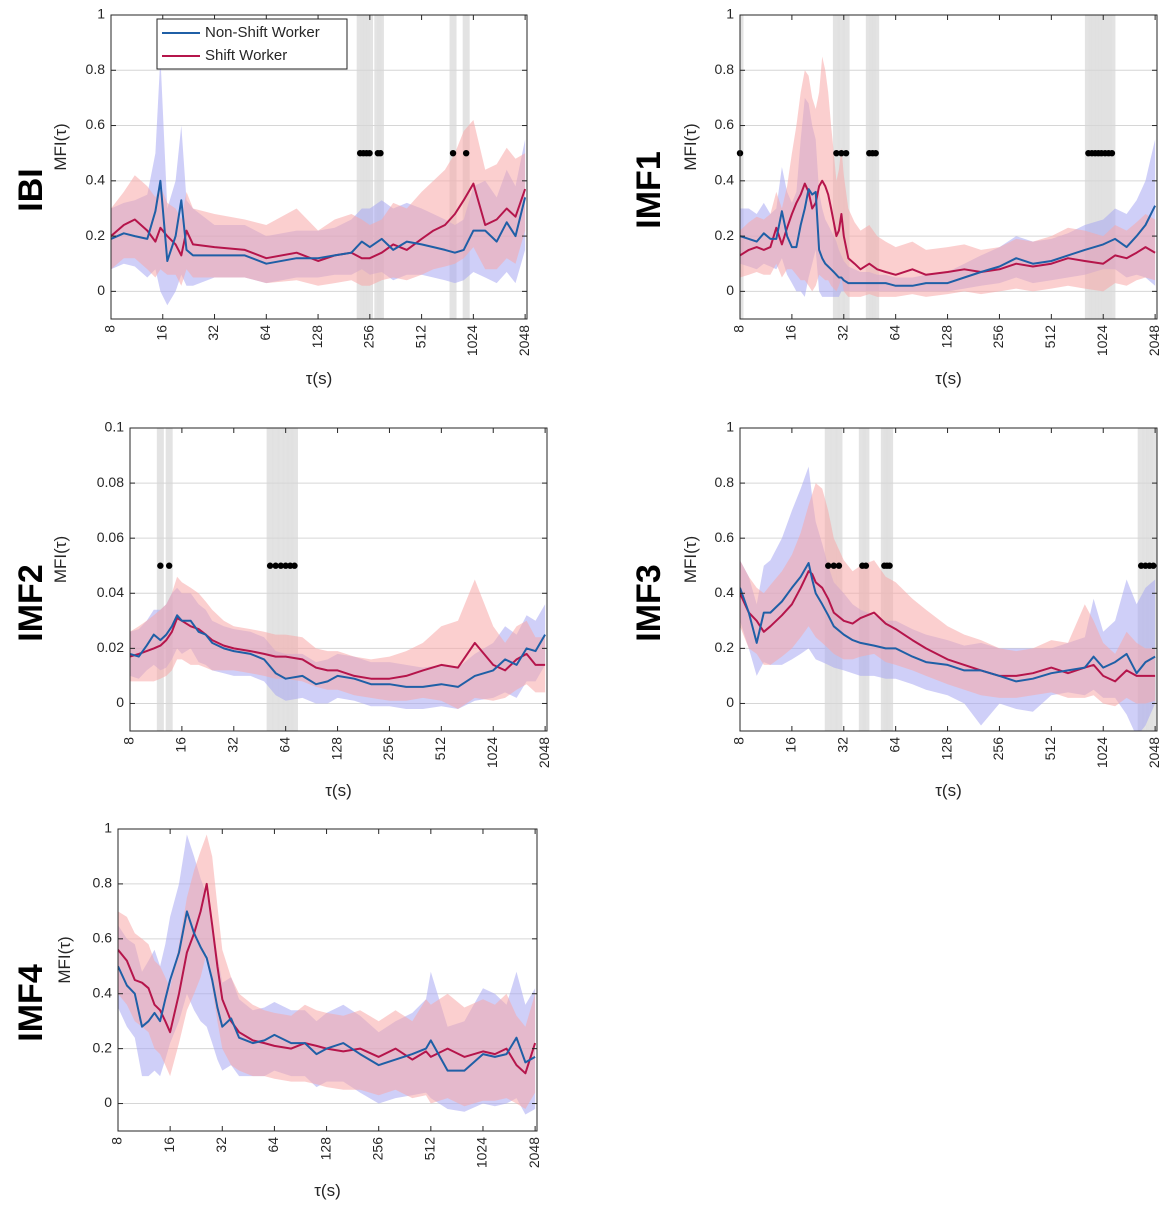 This screenshot has height=1211, width=1170. Describe the element at coordinates (894, 745) in the screenshot. I see `x-tick-label: 64` at that location.